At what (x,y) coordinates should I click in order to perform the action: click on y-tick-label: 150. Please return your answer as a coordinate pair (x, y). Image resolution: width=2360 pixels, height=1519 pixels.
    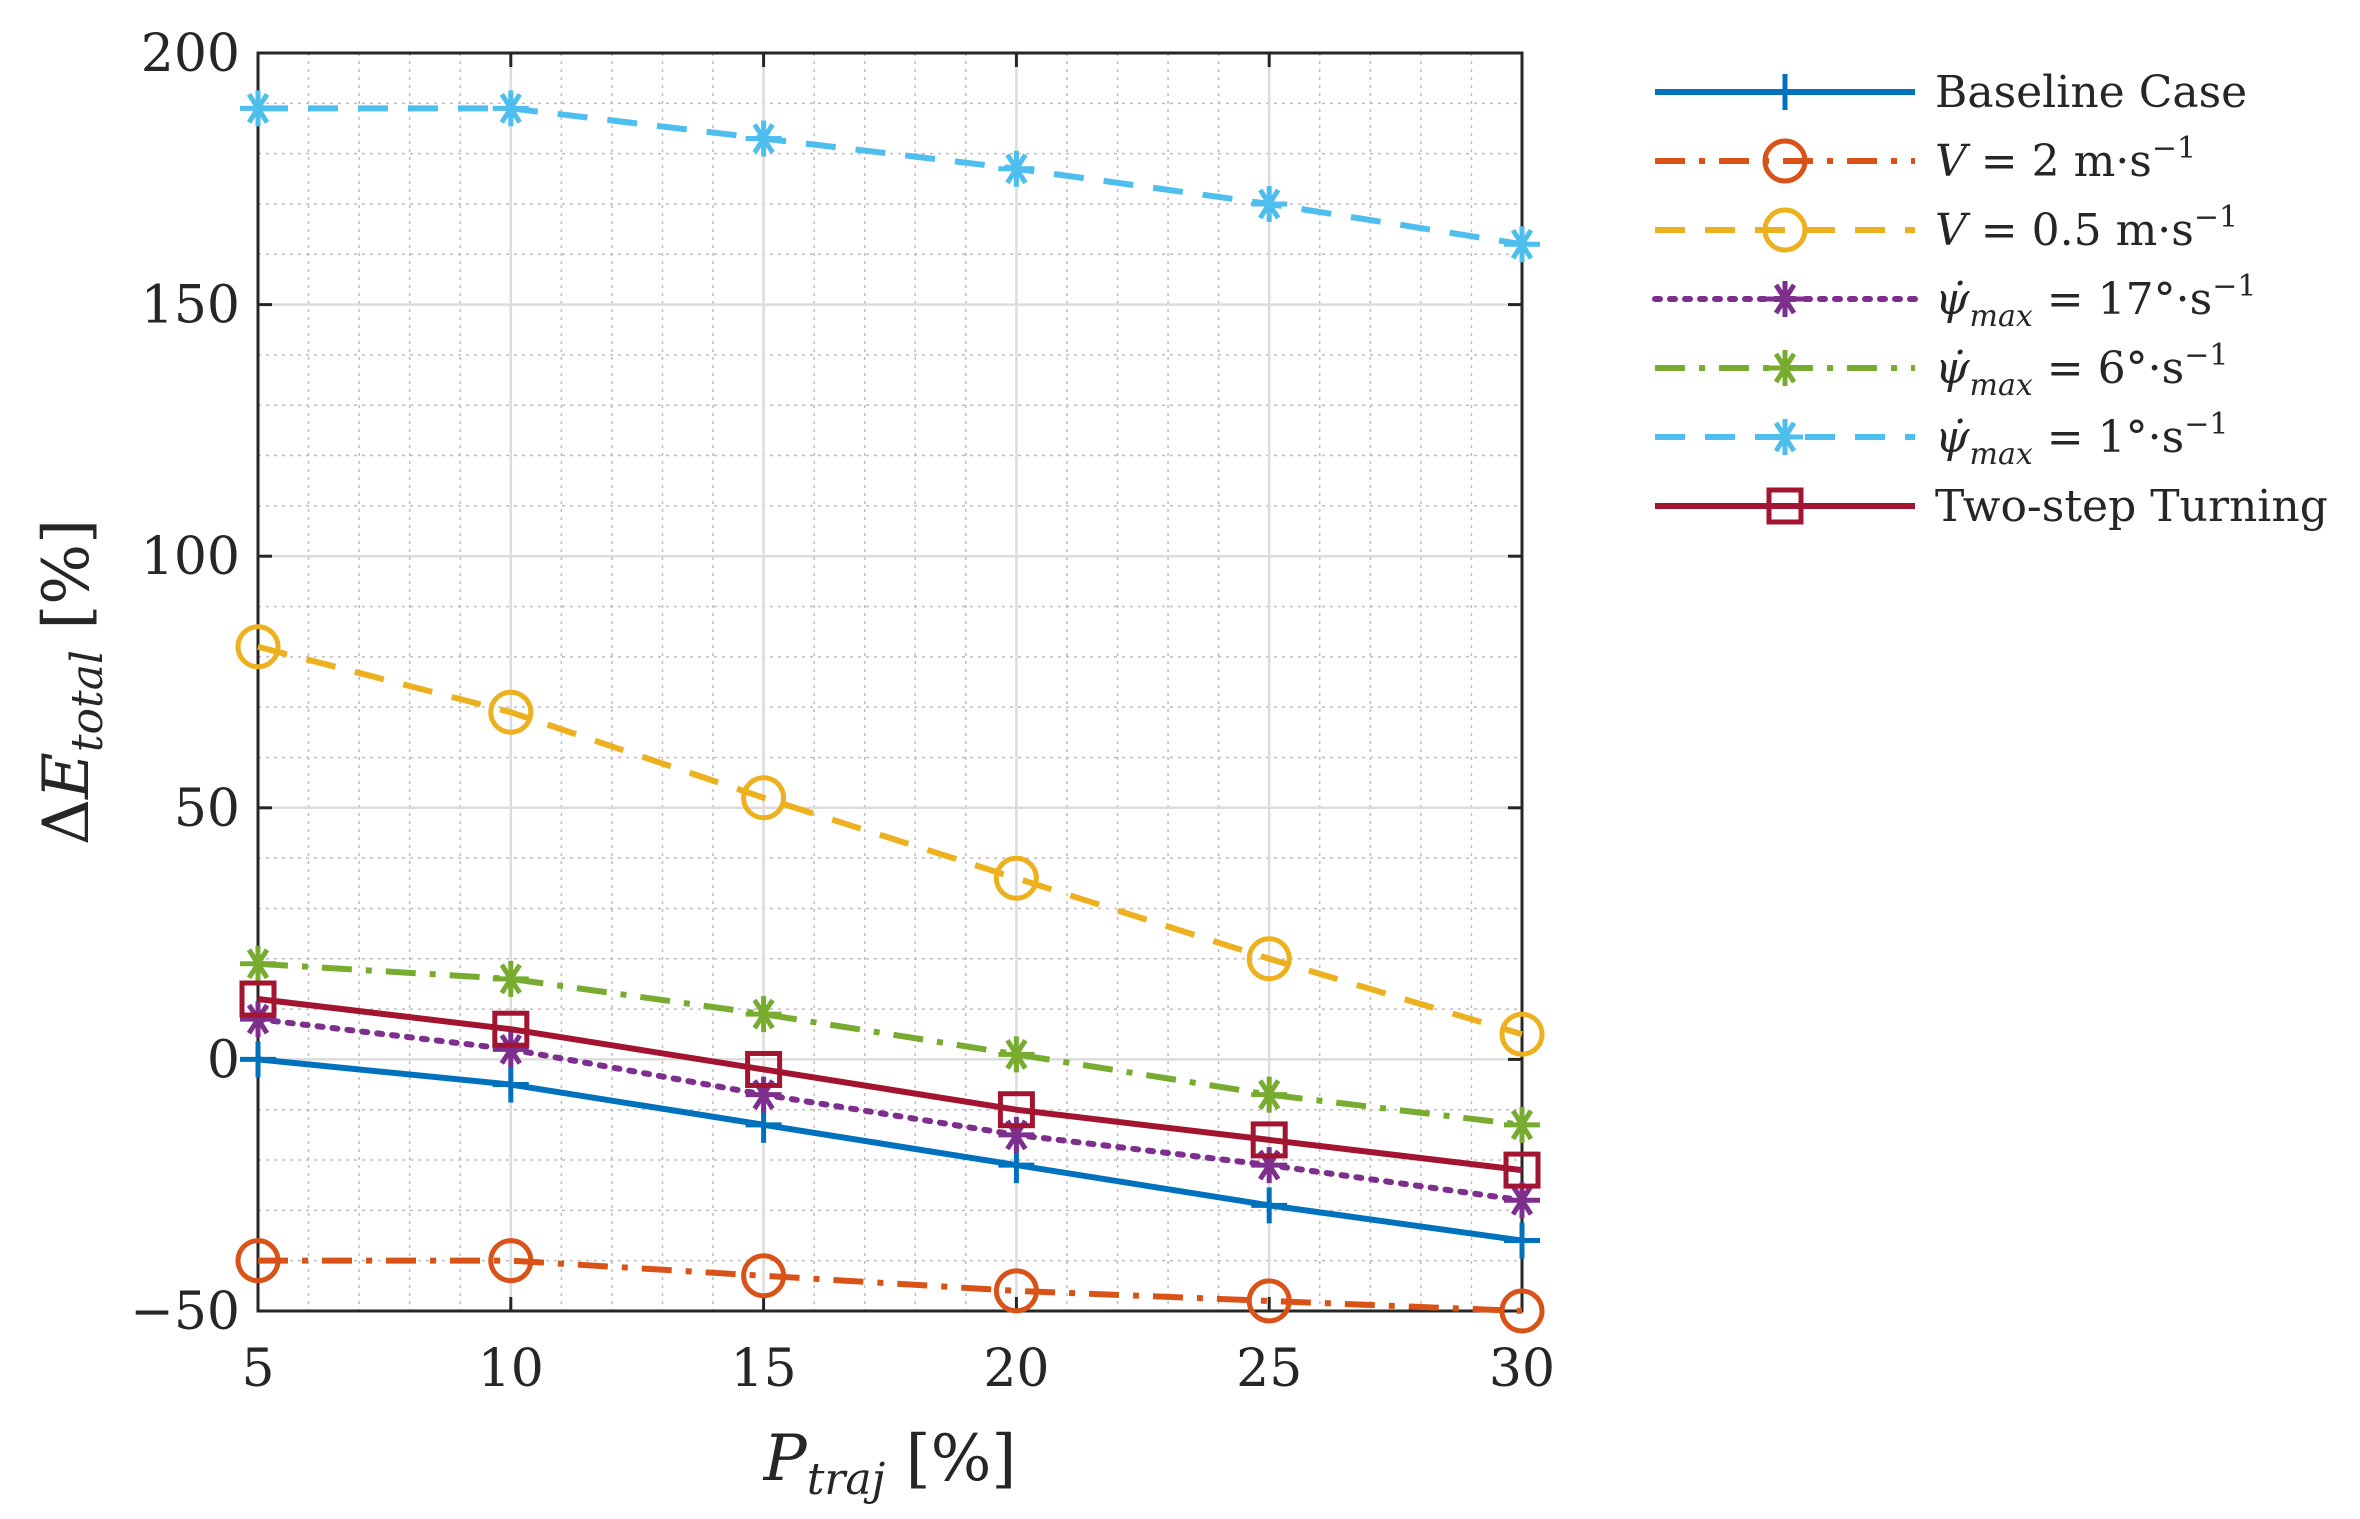
    Looking at the image, I should click on (190, 306).